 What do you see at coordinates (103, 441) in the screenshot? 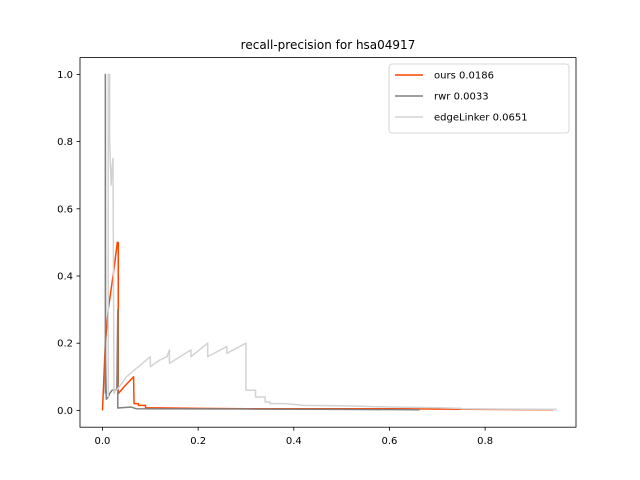
I see `x-tick-label: 0.0` at bounding box center [103, 441].